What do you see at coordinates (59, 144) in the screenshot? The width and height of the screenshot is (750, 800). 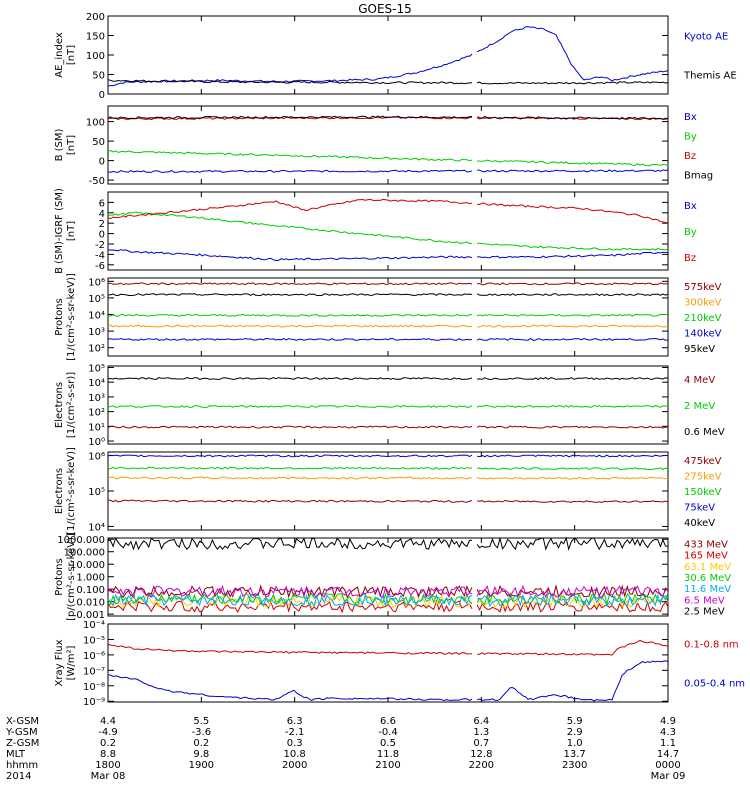 I see `y-axis-label: B (SM)` at bounding box center [59, 144].